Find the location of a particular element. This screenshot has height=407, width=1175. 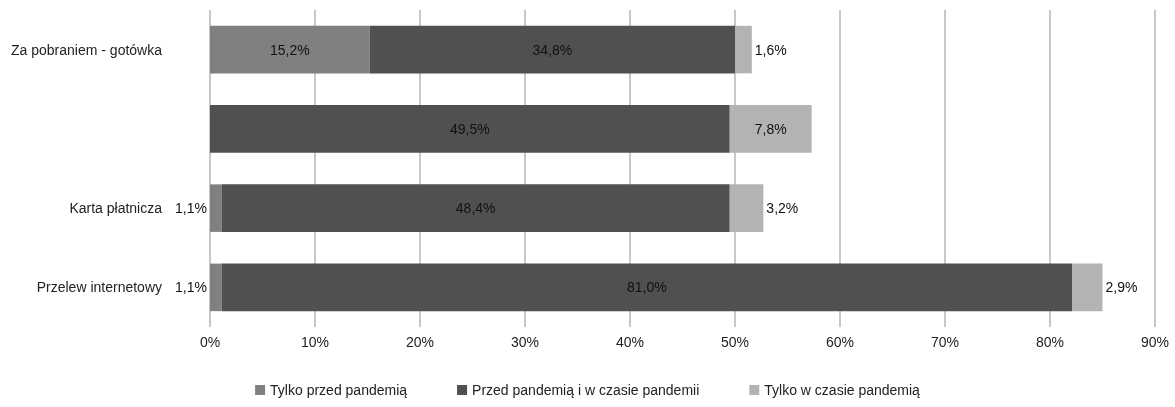

y-tick-label: Za pobraniem - gotówka is located at coordinates (87, 49).